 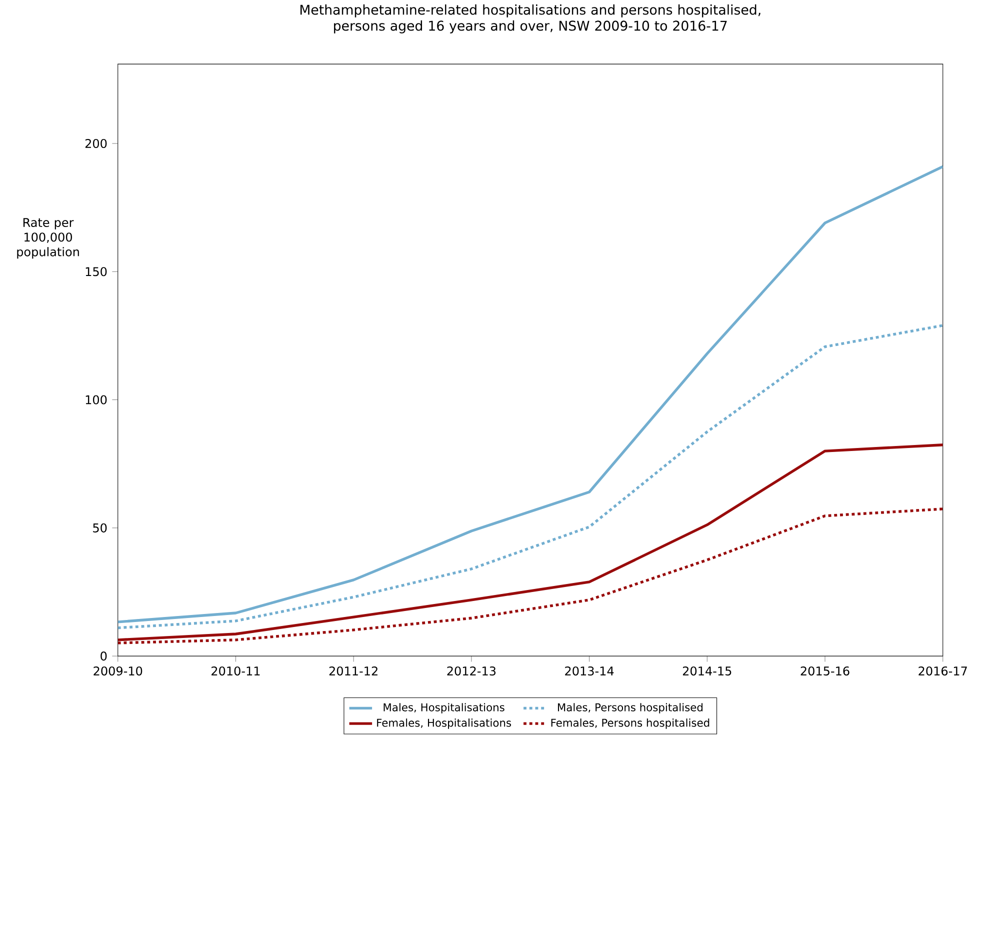 What do you see at coordinates (236, 671) in the screenshot?
I see `x-tick-label: 2010-11` at bounding box center [236, 671].